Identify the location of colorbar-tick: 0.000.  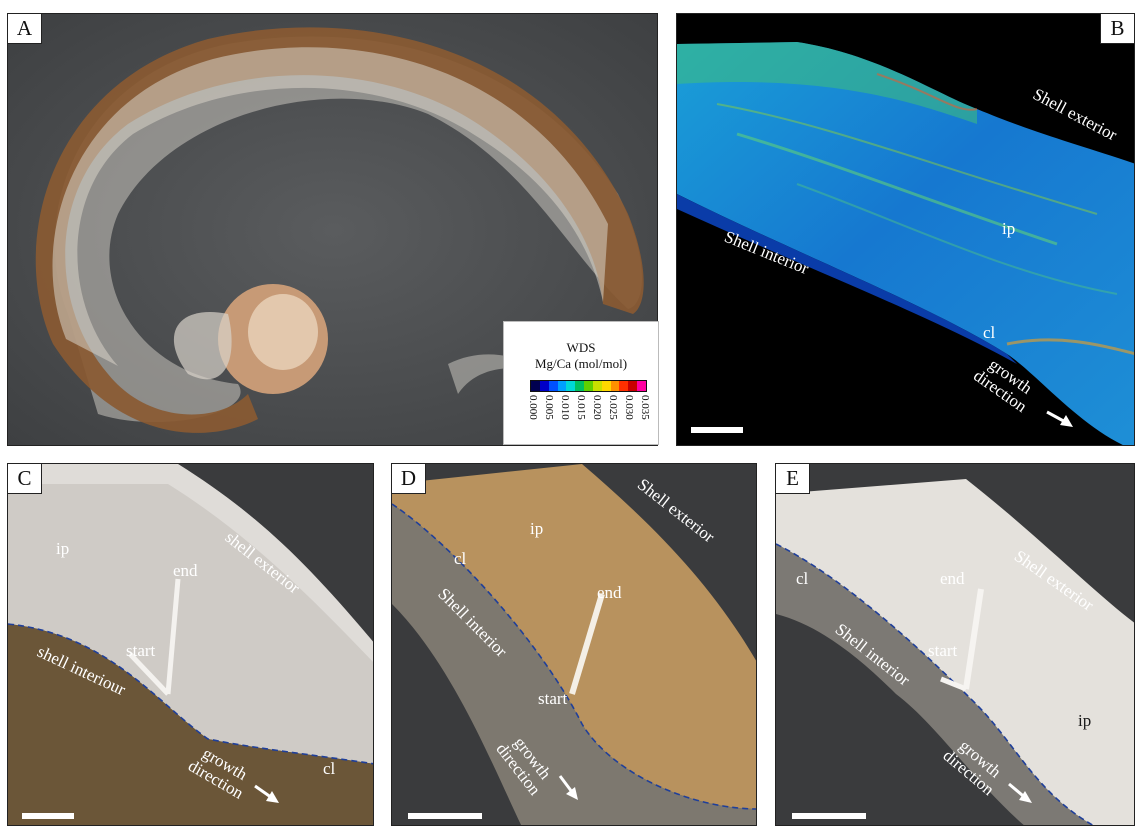
(533, 407).